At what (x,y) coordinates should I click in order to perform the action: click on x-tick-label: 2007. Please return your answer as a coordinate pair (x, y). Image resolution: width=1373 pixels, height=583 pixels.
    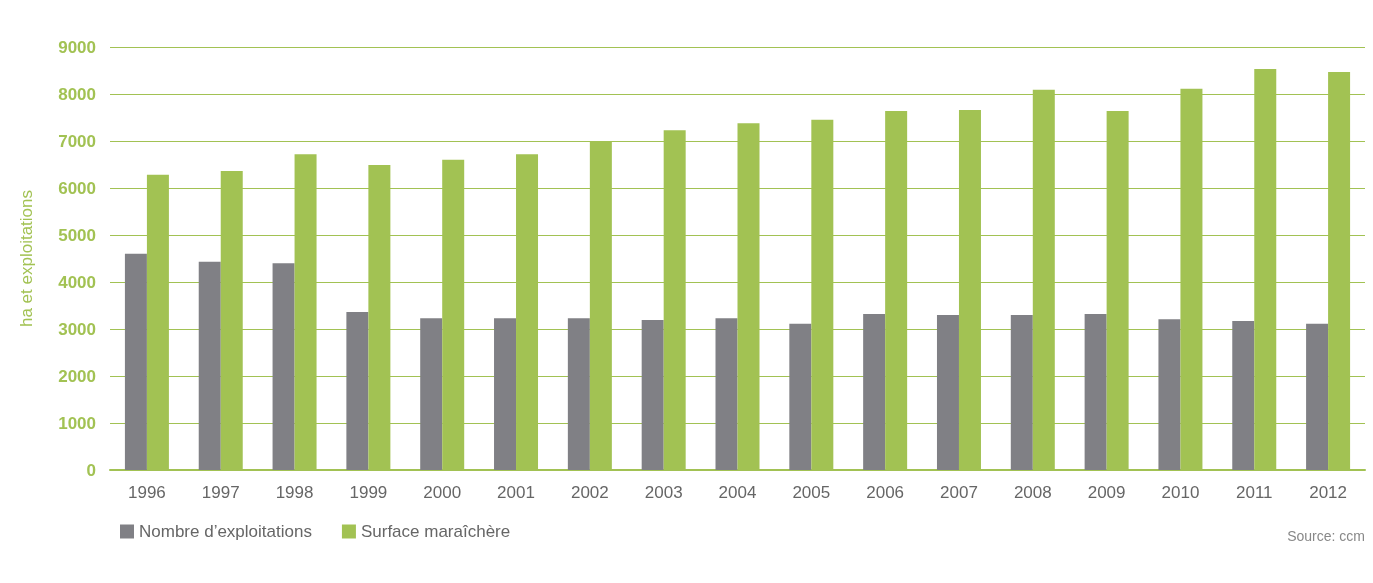
    Looking at the image, I should click on (959, 492).